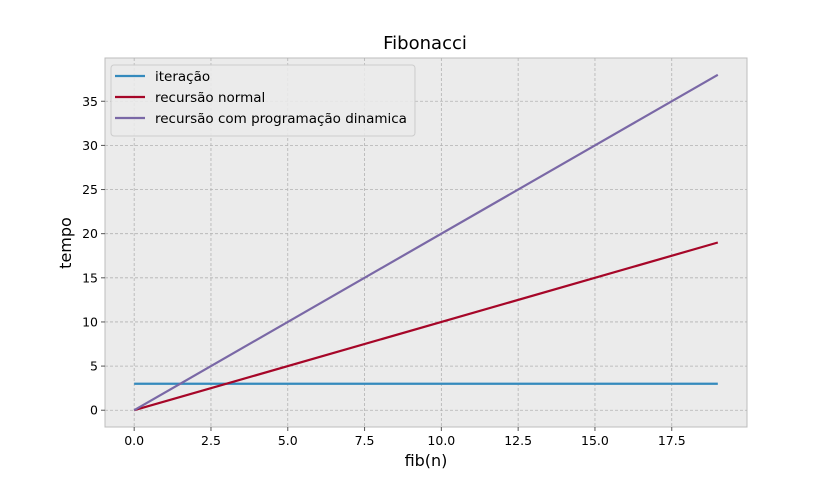 The image size is (830, 480). I want to click on y-tick-label: 15, so click(90, 277).